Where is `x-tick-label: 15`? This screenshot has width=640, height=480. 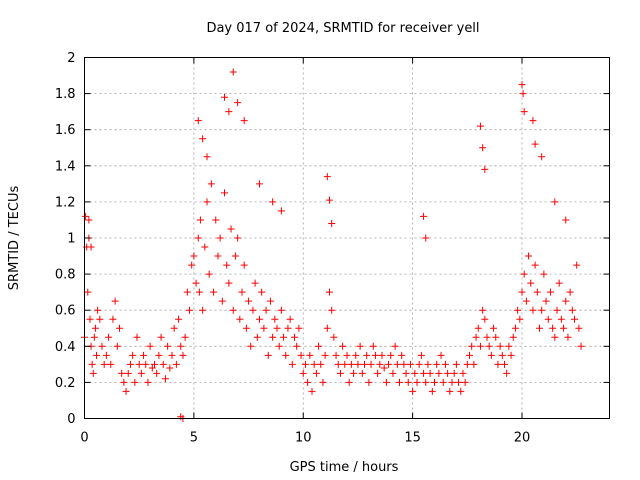
x-tick-label: 15 is located at coordinates (412, 438).